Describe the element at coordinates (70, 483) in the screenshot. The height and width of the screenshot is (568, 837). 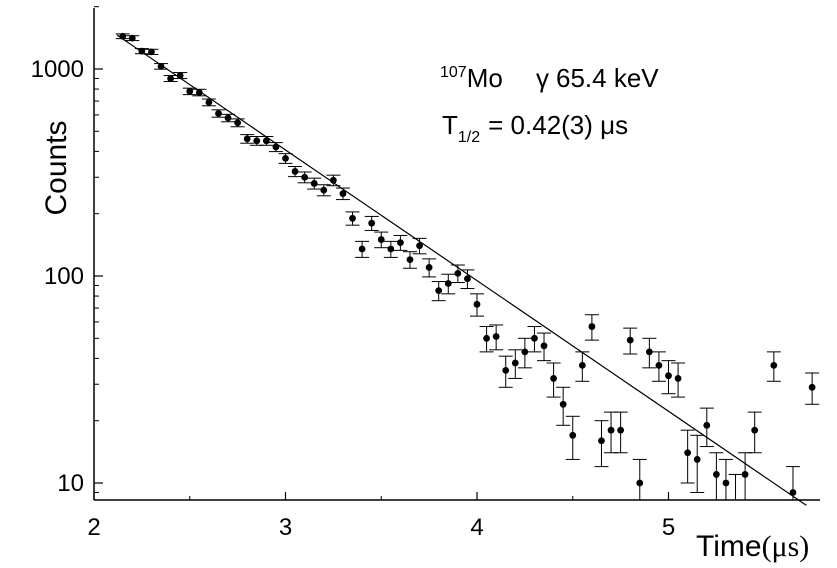
I see `y-tick-label: 10` at that location.